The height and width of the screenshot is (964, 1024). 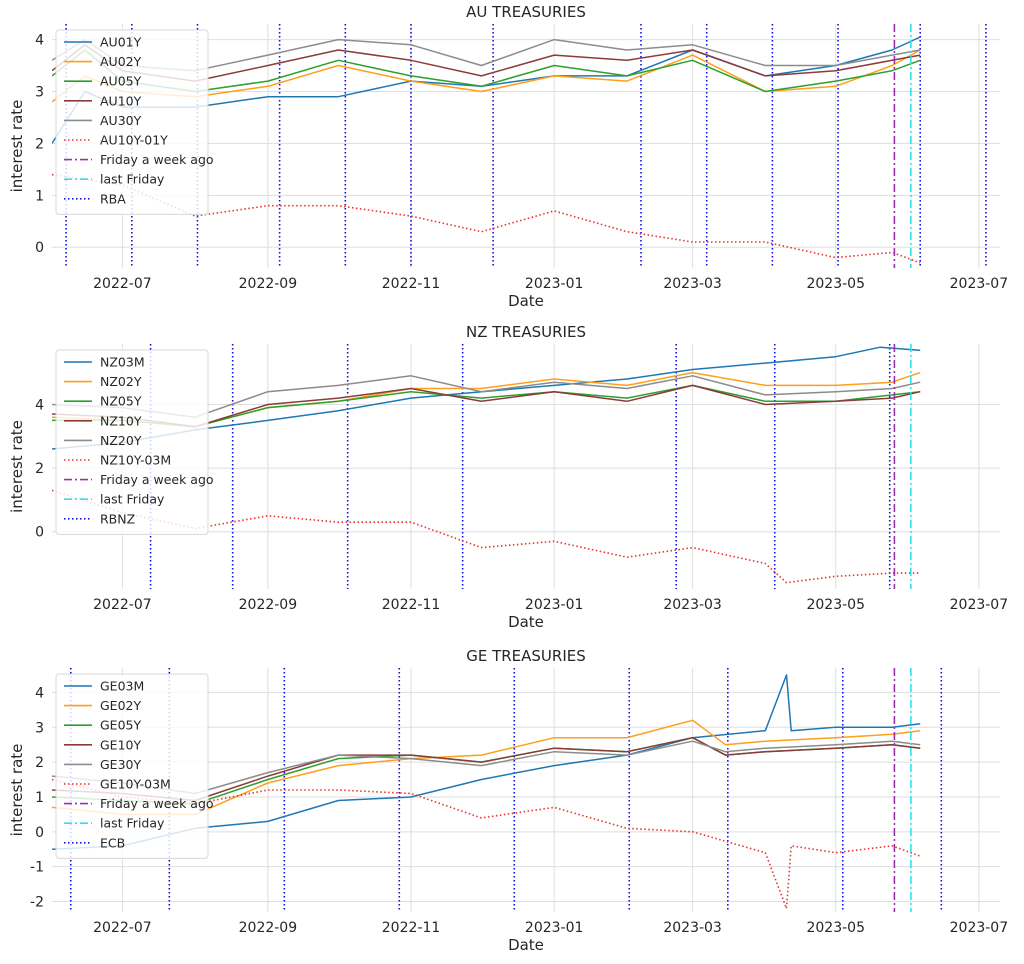 What do you see at coordinates (121, 81) in the screenshot?
I see `legend-label: AU05Y` at bounding box center [121, 81].